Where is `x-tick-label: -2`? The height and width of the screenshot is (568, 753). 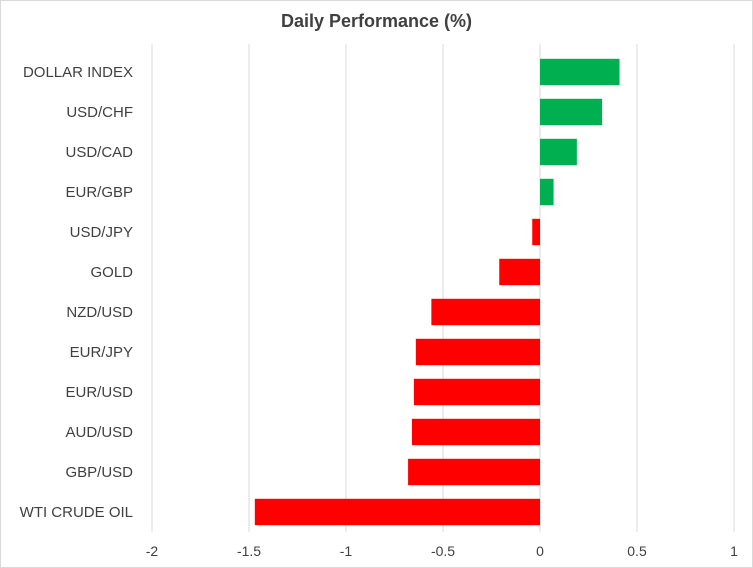
x-tick-label: -2 is located at coordinates (152, 551).